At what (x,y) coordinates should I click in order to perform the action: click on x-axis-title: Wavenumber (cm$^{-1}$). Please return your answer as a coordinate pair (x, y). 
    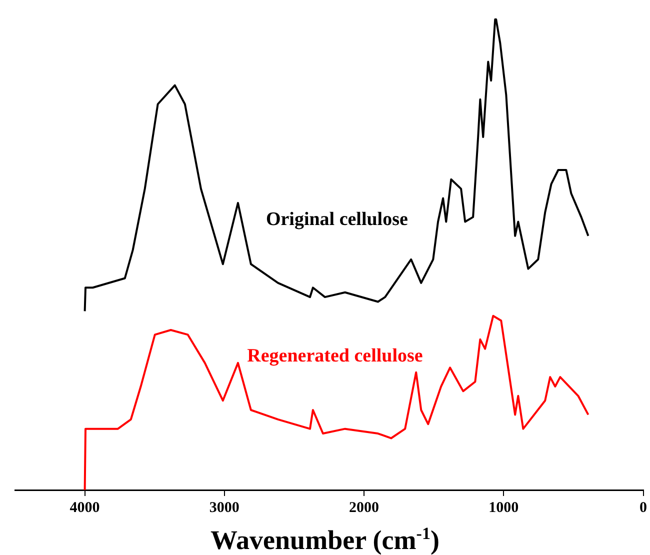
    Looking at the image, I should click on (325, 539).